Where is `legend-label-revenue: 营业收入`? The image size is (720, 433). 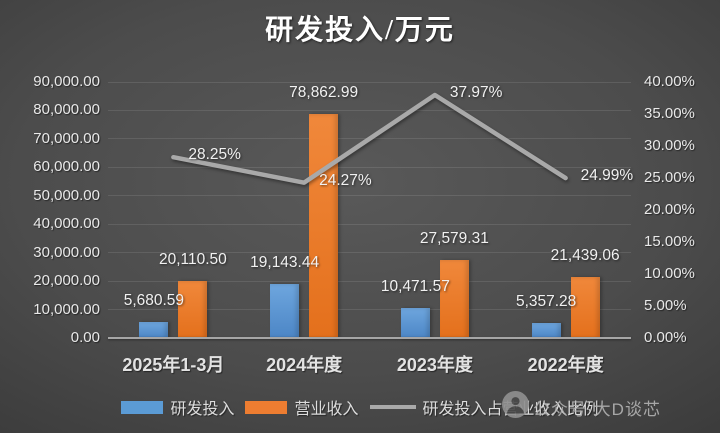 legend-label-revenue: 营业收入 is located at coordinates (326, 409).